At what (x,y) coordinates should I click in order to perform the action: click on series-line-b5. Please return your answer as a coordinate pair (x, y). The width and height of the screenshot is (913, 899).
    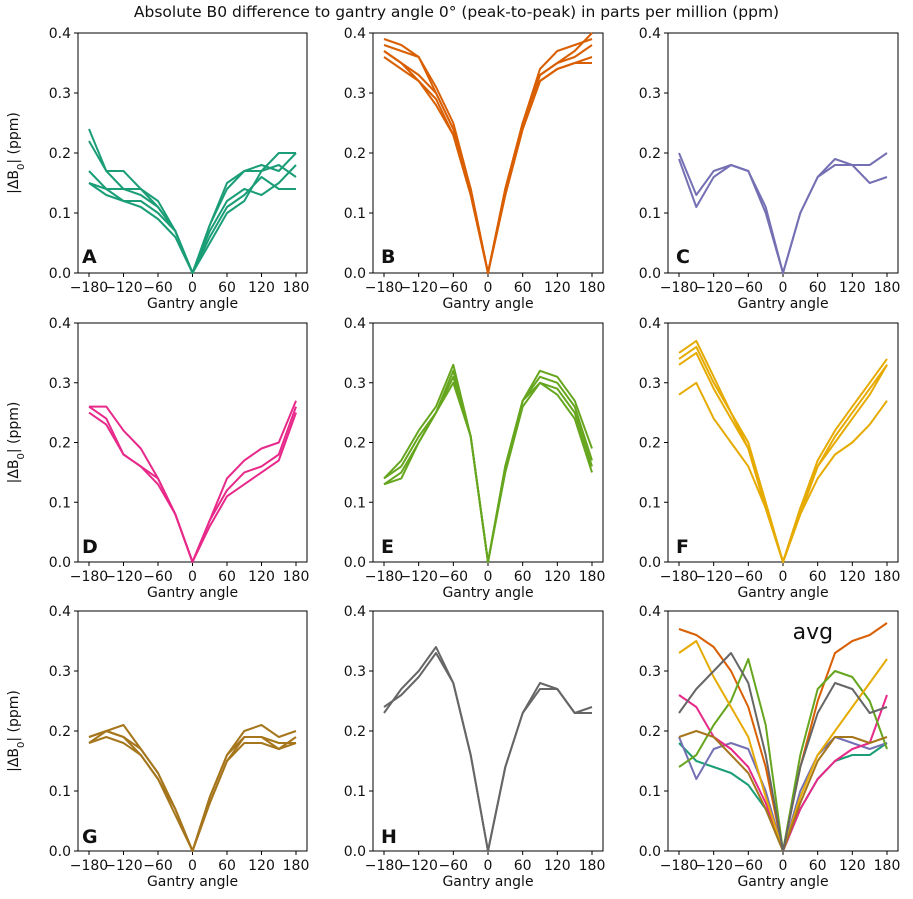
    Looking at the image, I should click on (487, 165).